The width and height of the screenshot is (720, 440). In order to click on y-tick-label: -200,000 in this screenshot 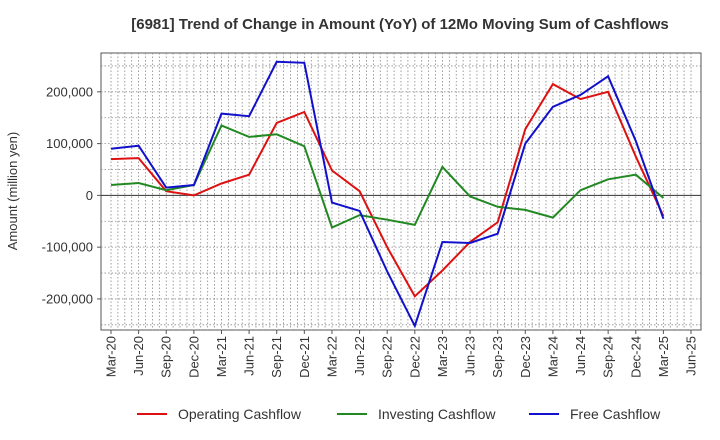, I will do `click(67, 298)`.